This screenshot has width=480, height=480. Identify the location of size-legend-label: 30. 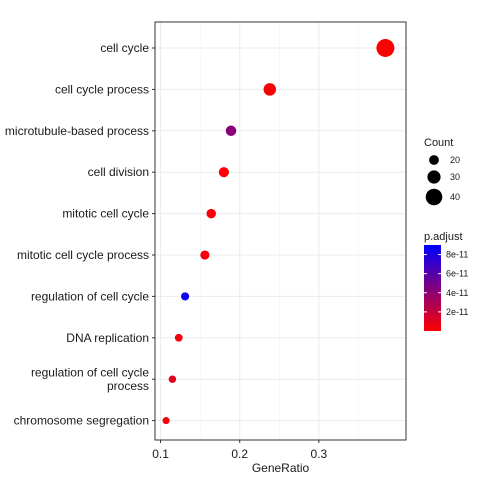
(455, 177).